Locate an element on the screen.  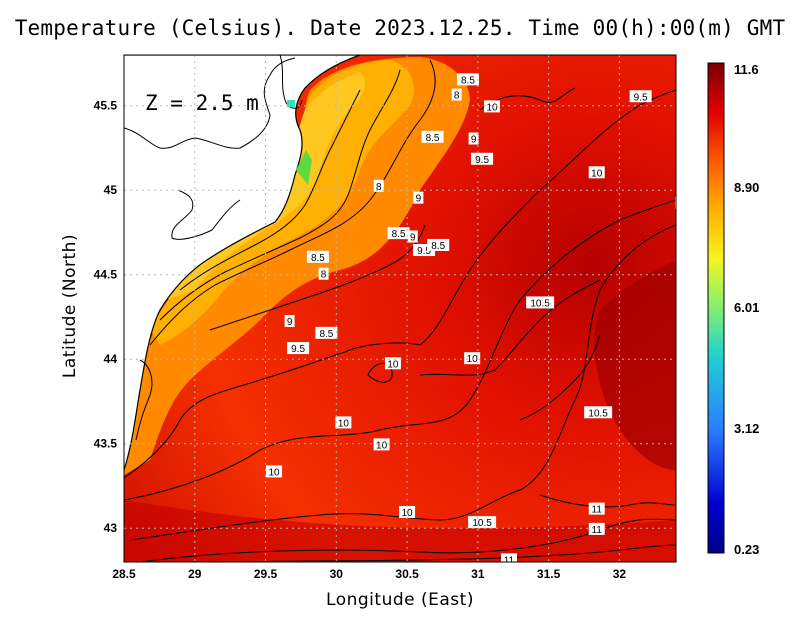
colorbar-label: 6.01 is located at coordinates (746, 307).